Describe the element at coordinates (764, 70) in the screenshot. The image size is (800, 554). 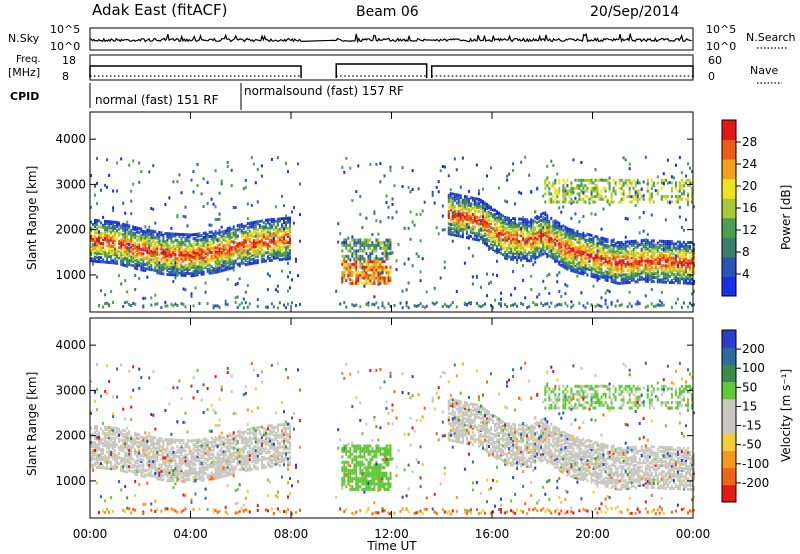
I see `nave-label: Nave` at that location.